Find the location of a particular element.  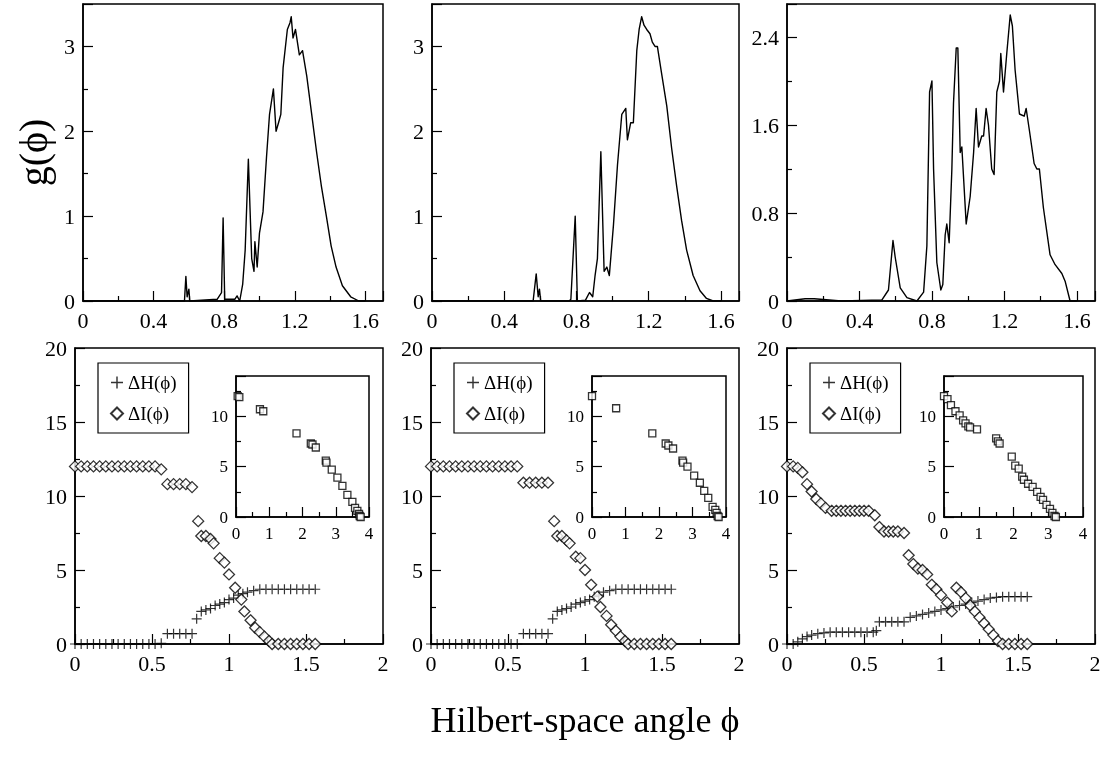

y-tick-label: 1.6 is located at coordinates (765, 125).